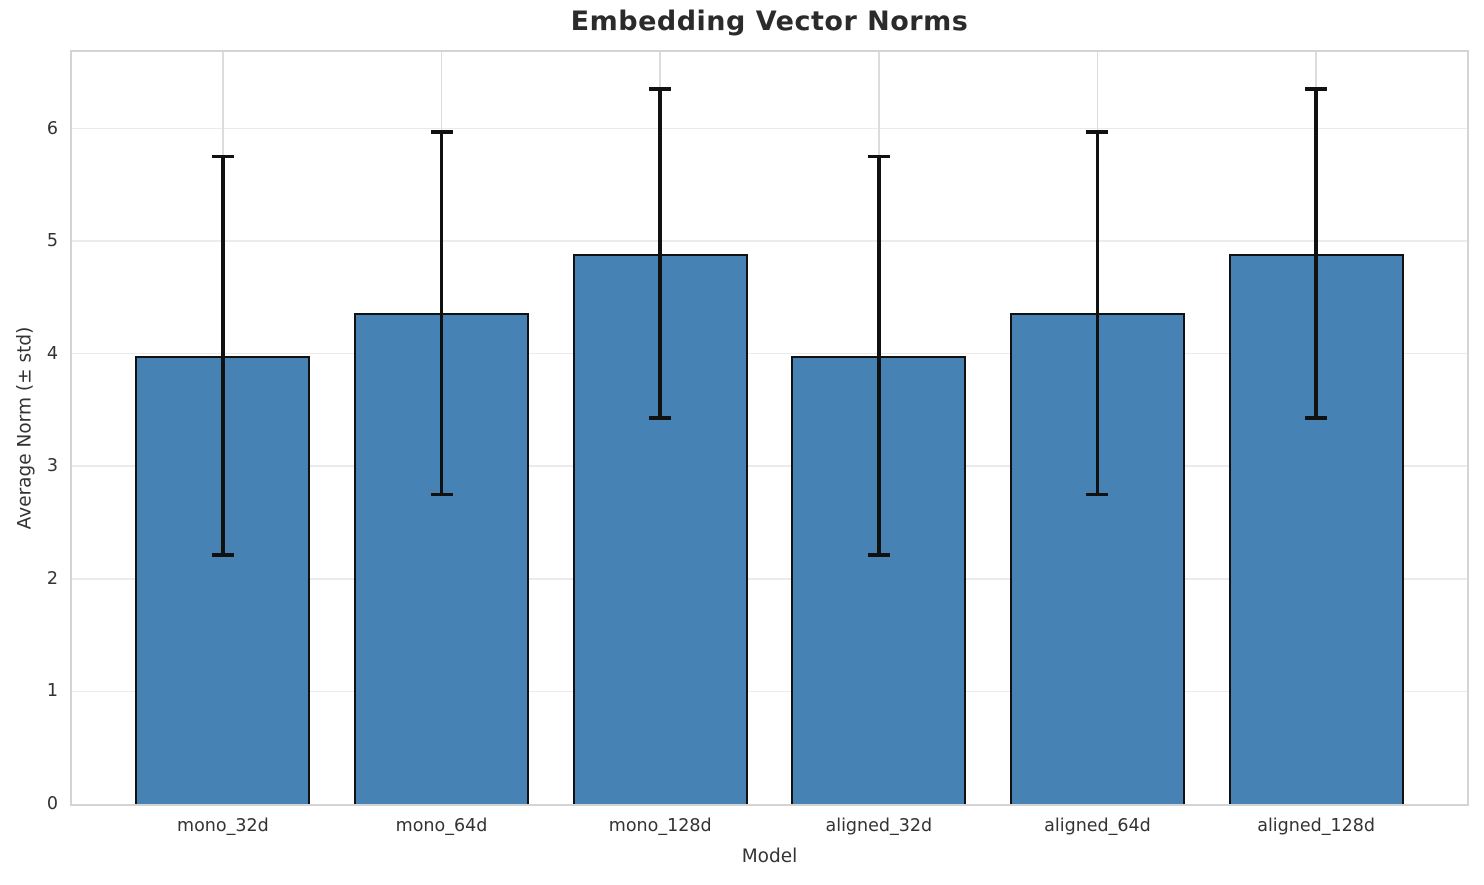  What do you see at coordinates (441, 826) in the screenshot?
I see `x-tick-label: mono_64d` at bounding box center [441, 826].